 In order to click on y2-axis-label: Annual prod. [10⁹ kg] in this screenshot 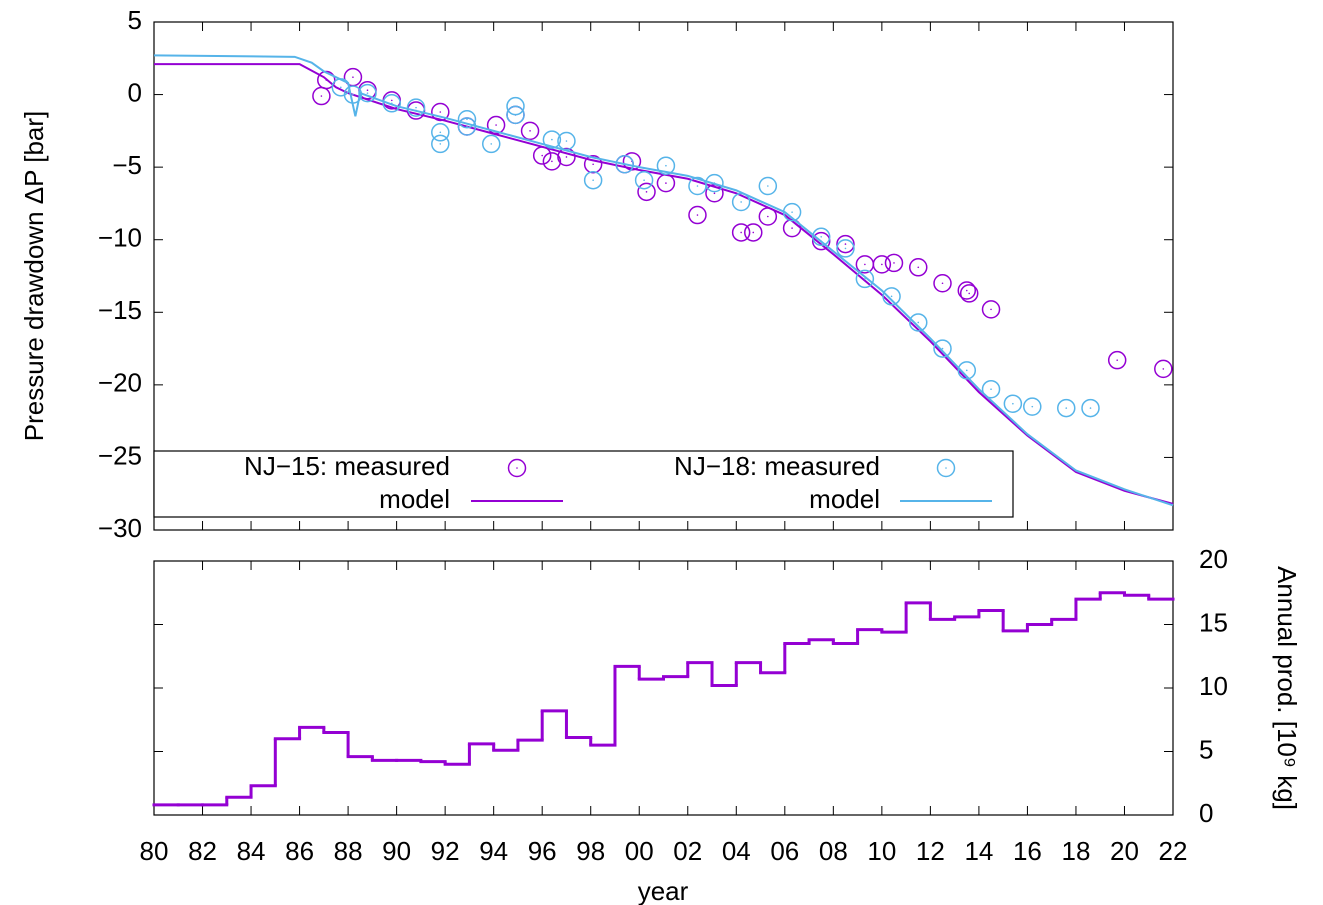, I will do `click(1287, 688)`.